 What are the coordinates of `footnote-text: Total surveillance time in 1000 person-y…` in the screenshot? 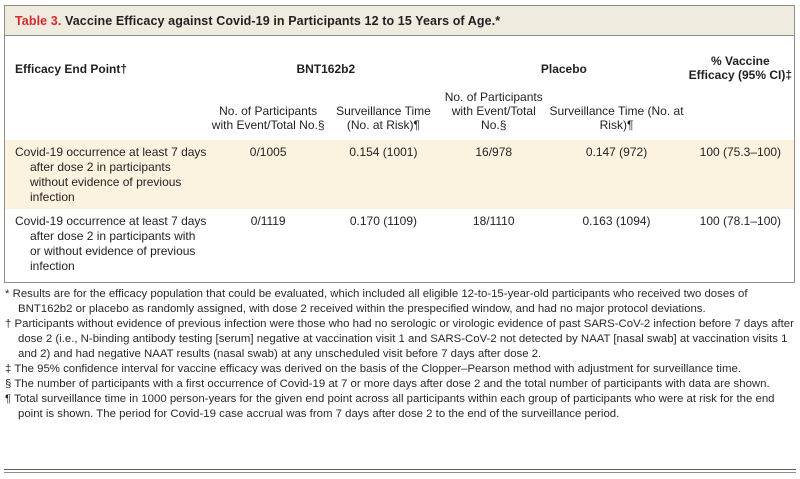 It's located at (394, 406).